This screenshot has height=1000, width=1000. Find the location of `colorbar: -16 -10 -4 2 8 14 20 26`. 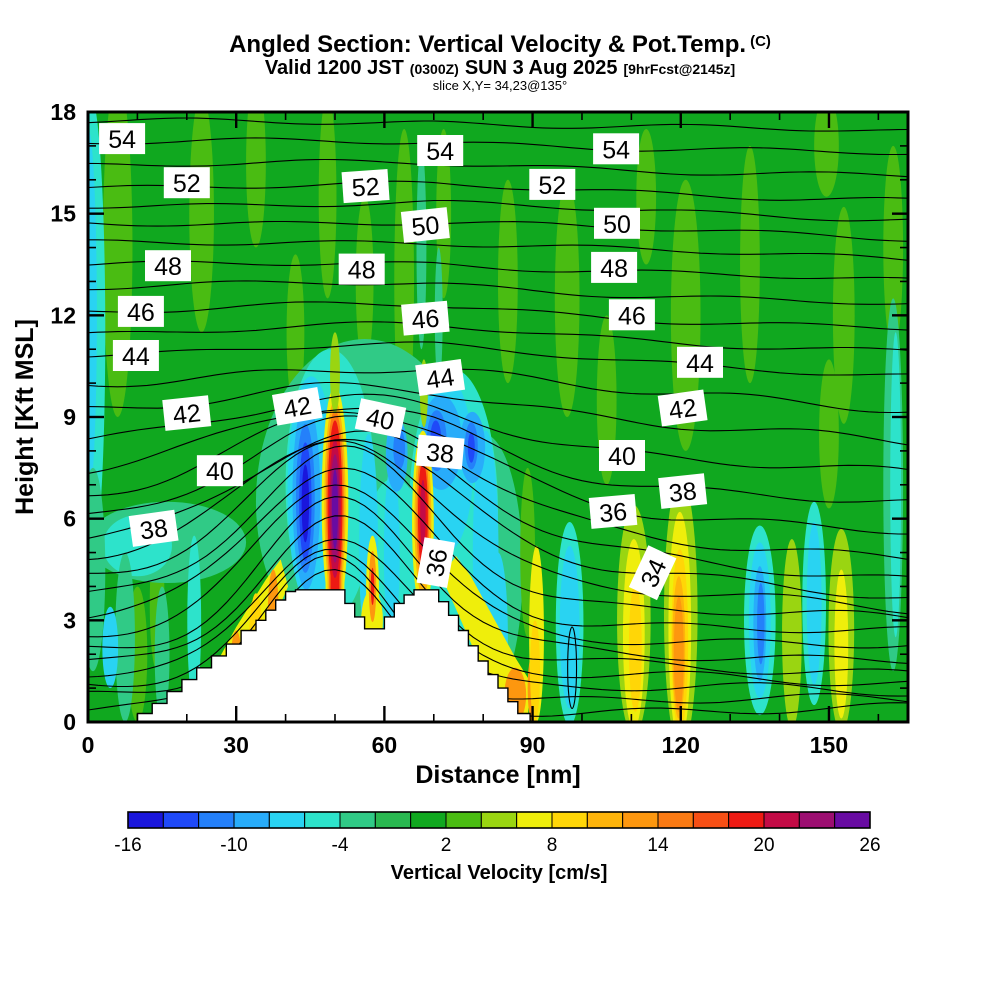

colorbar: -16 -10 -4 2 8 14 20 26 is located at coordinates (497, 833).